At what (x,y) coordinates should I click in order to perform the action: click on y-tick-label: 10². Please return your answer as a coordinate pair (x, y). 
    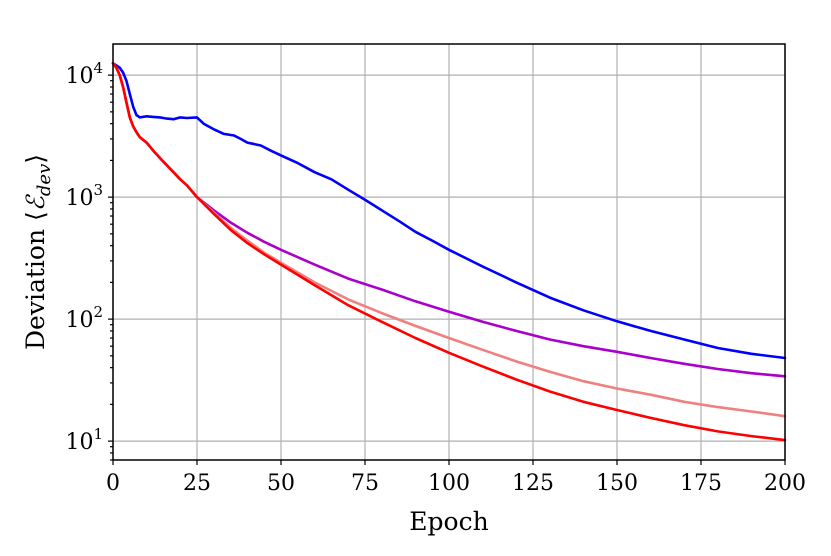
    Looking at the image, I should click on (84, 318).